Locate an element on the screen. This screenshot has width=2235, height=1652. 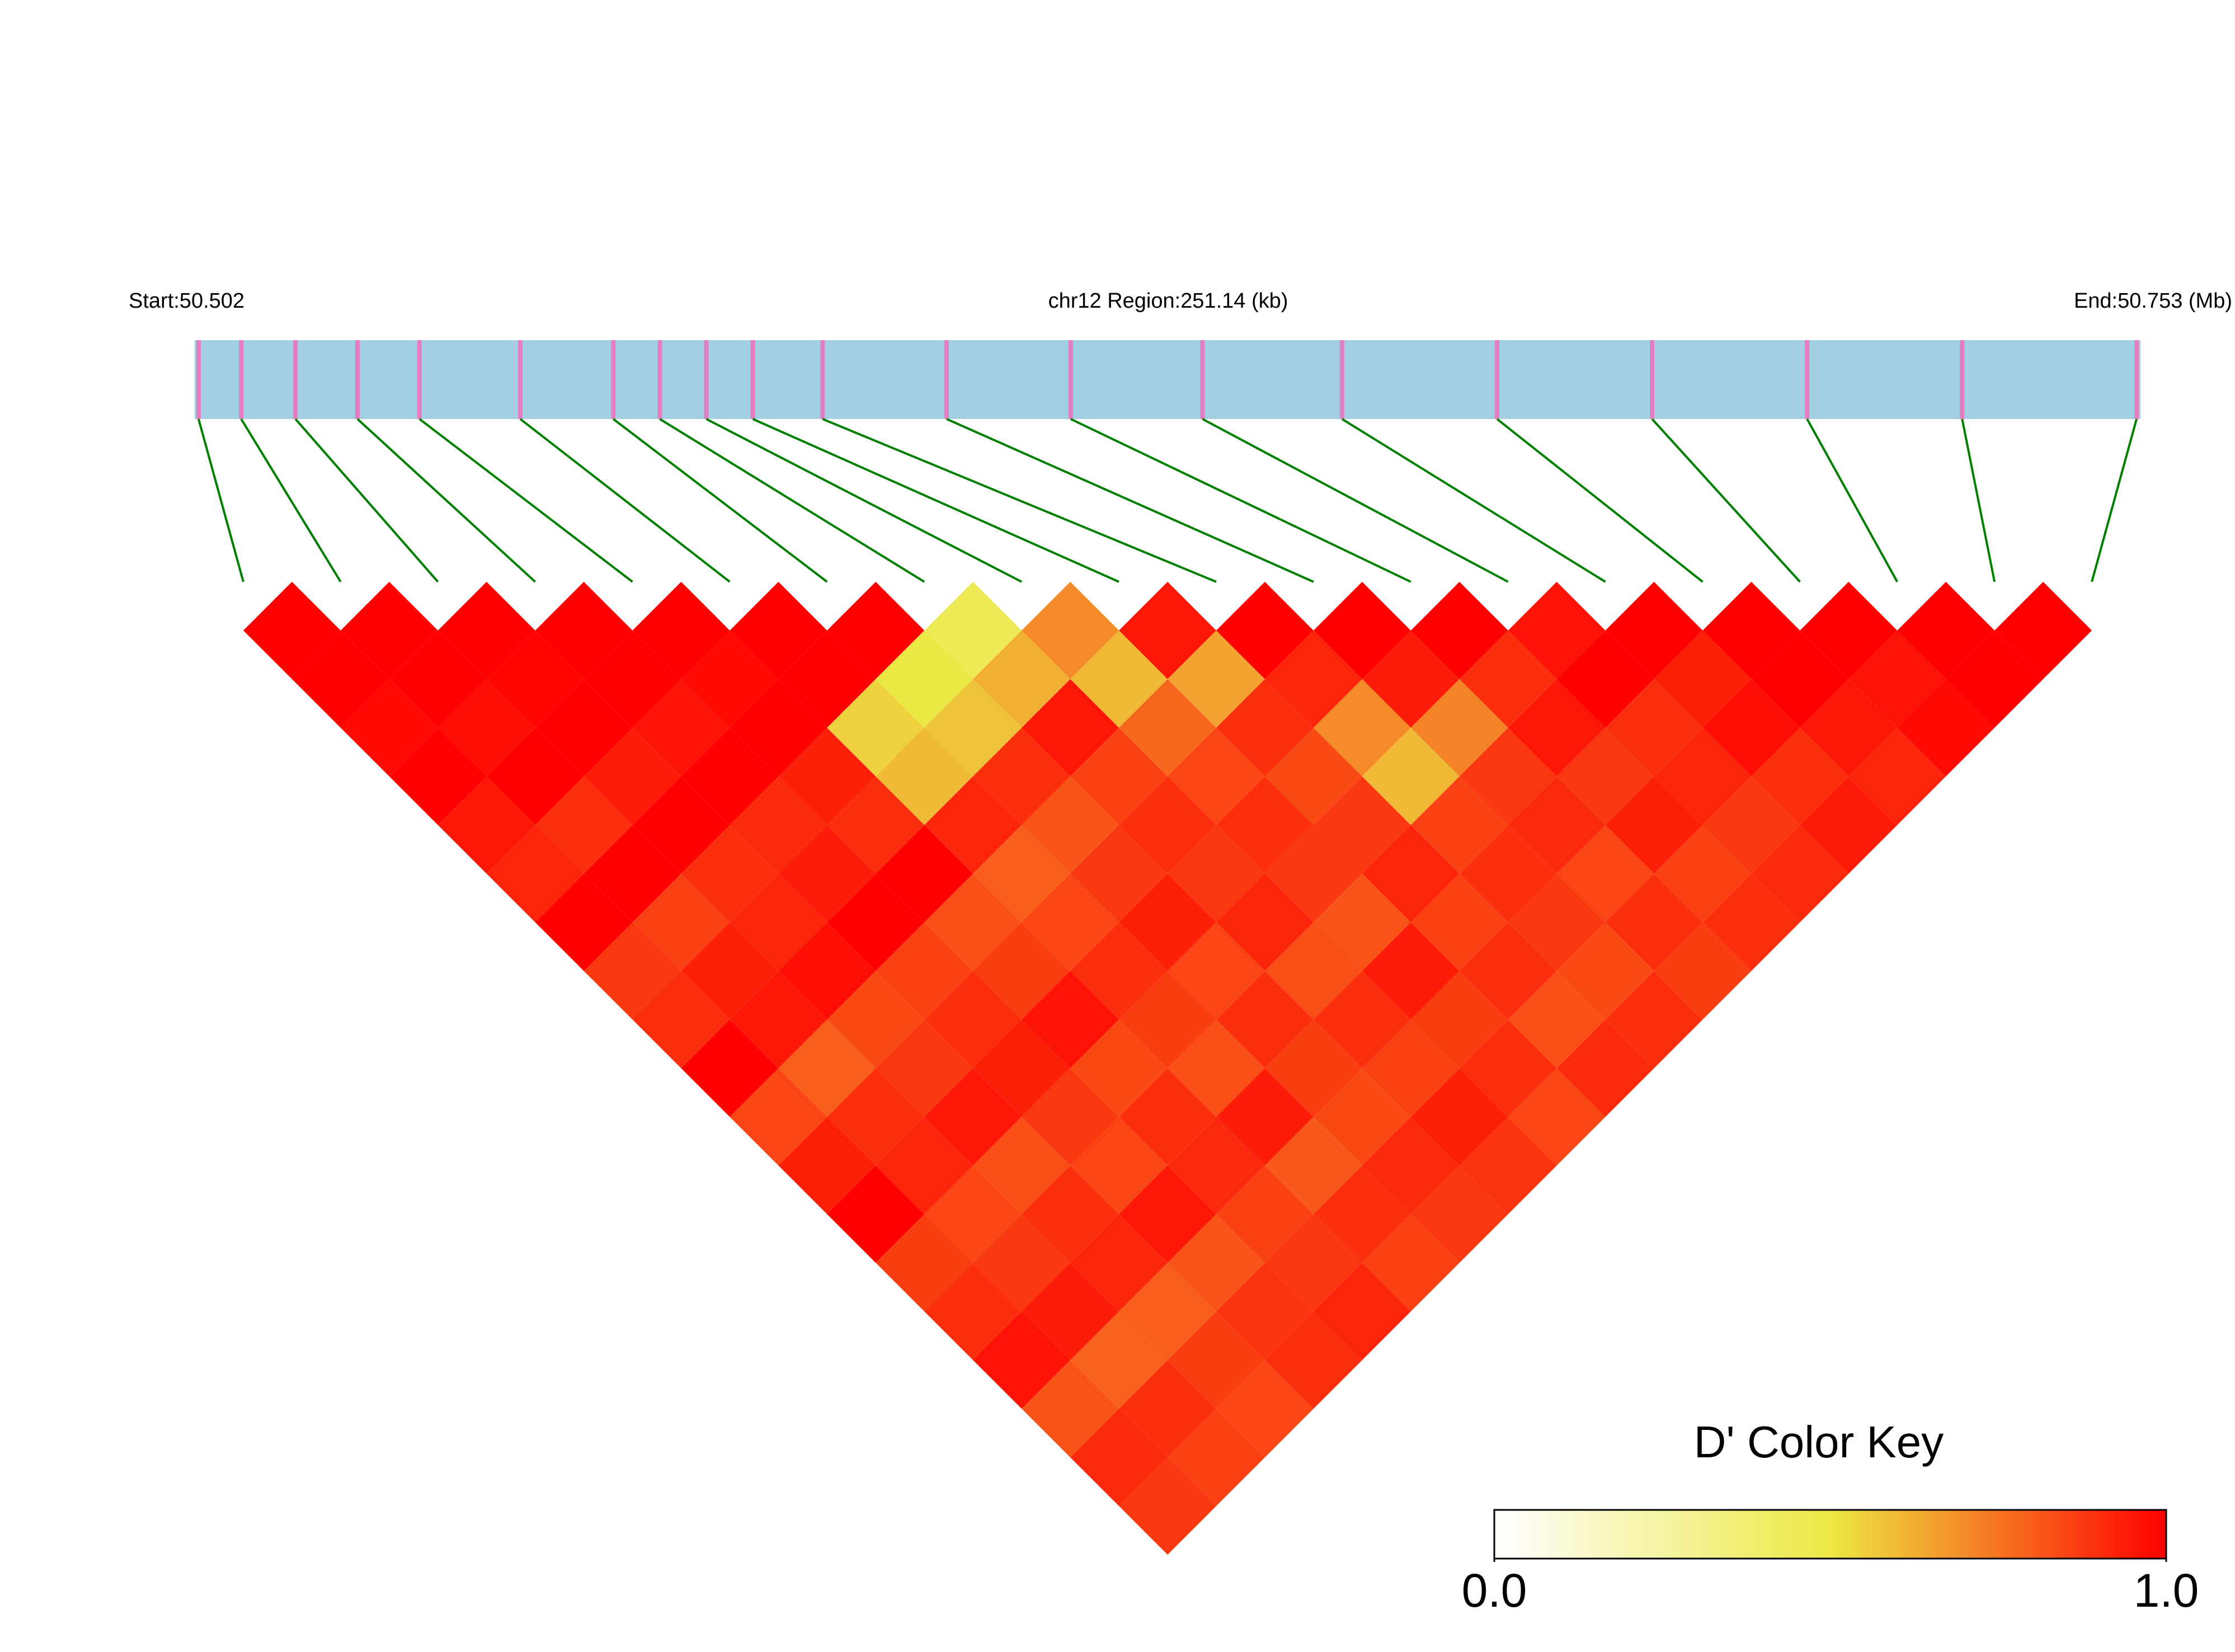
region-label: chr12 Region:251.14 (kb) is located at coordinates (1168, 301).